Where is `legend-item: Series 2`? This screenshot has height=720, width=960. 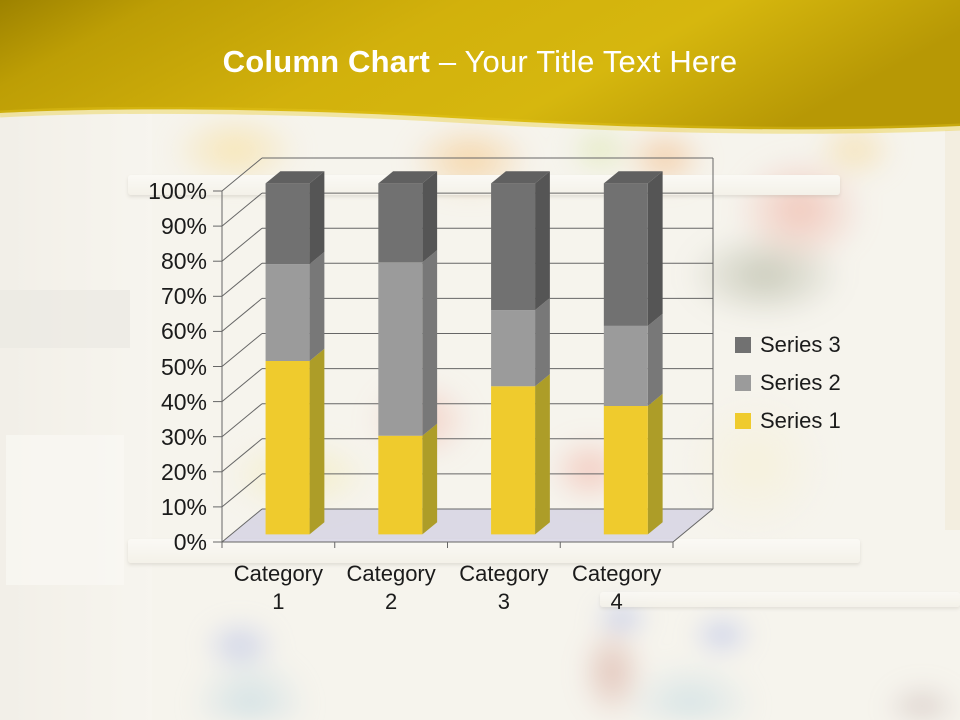
legend-item: Series 2 is located at coordinates (788, 383).